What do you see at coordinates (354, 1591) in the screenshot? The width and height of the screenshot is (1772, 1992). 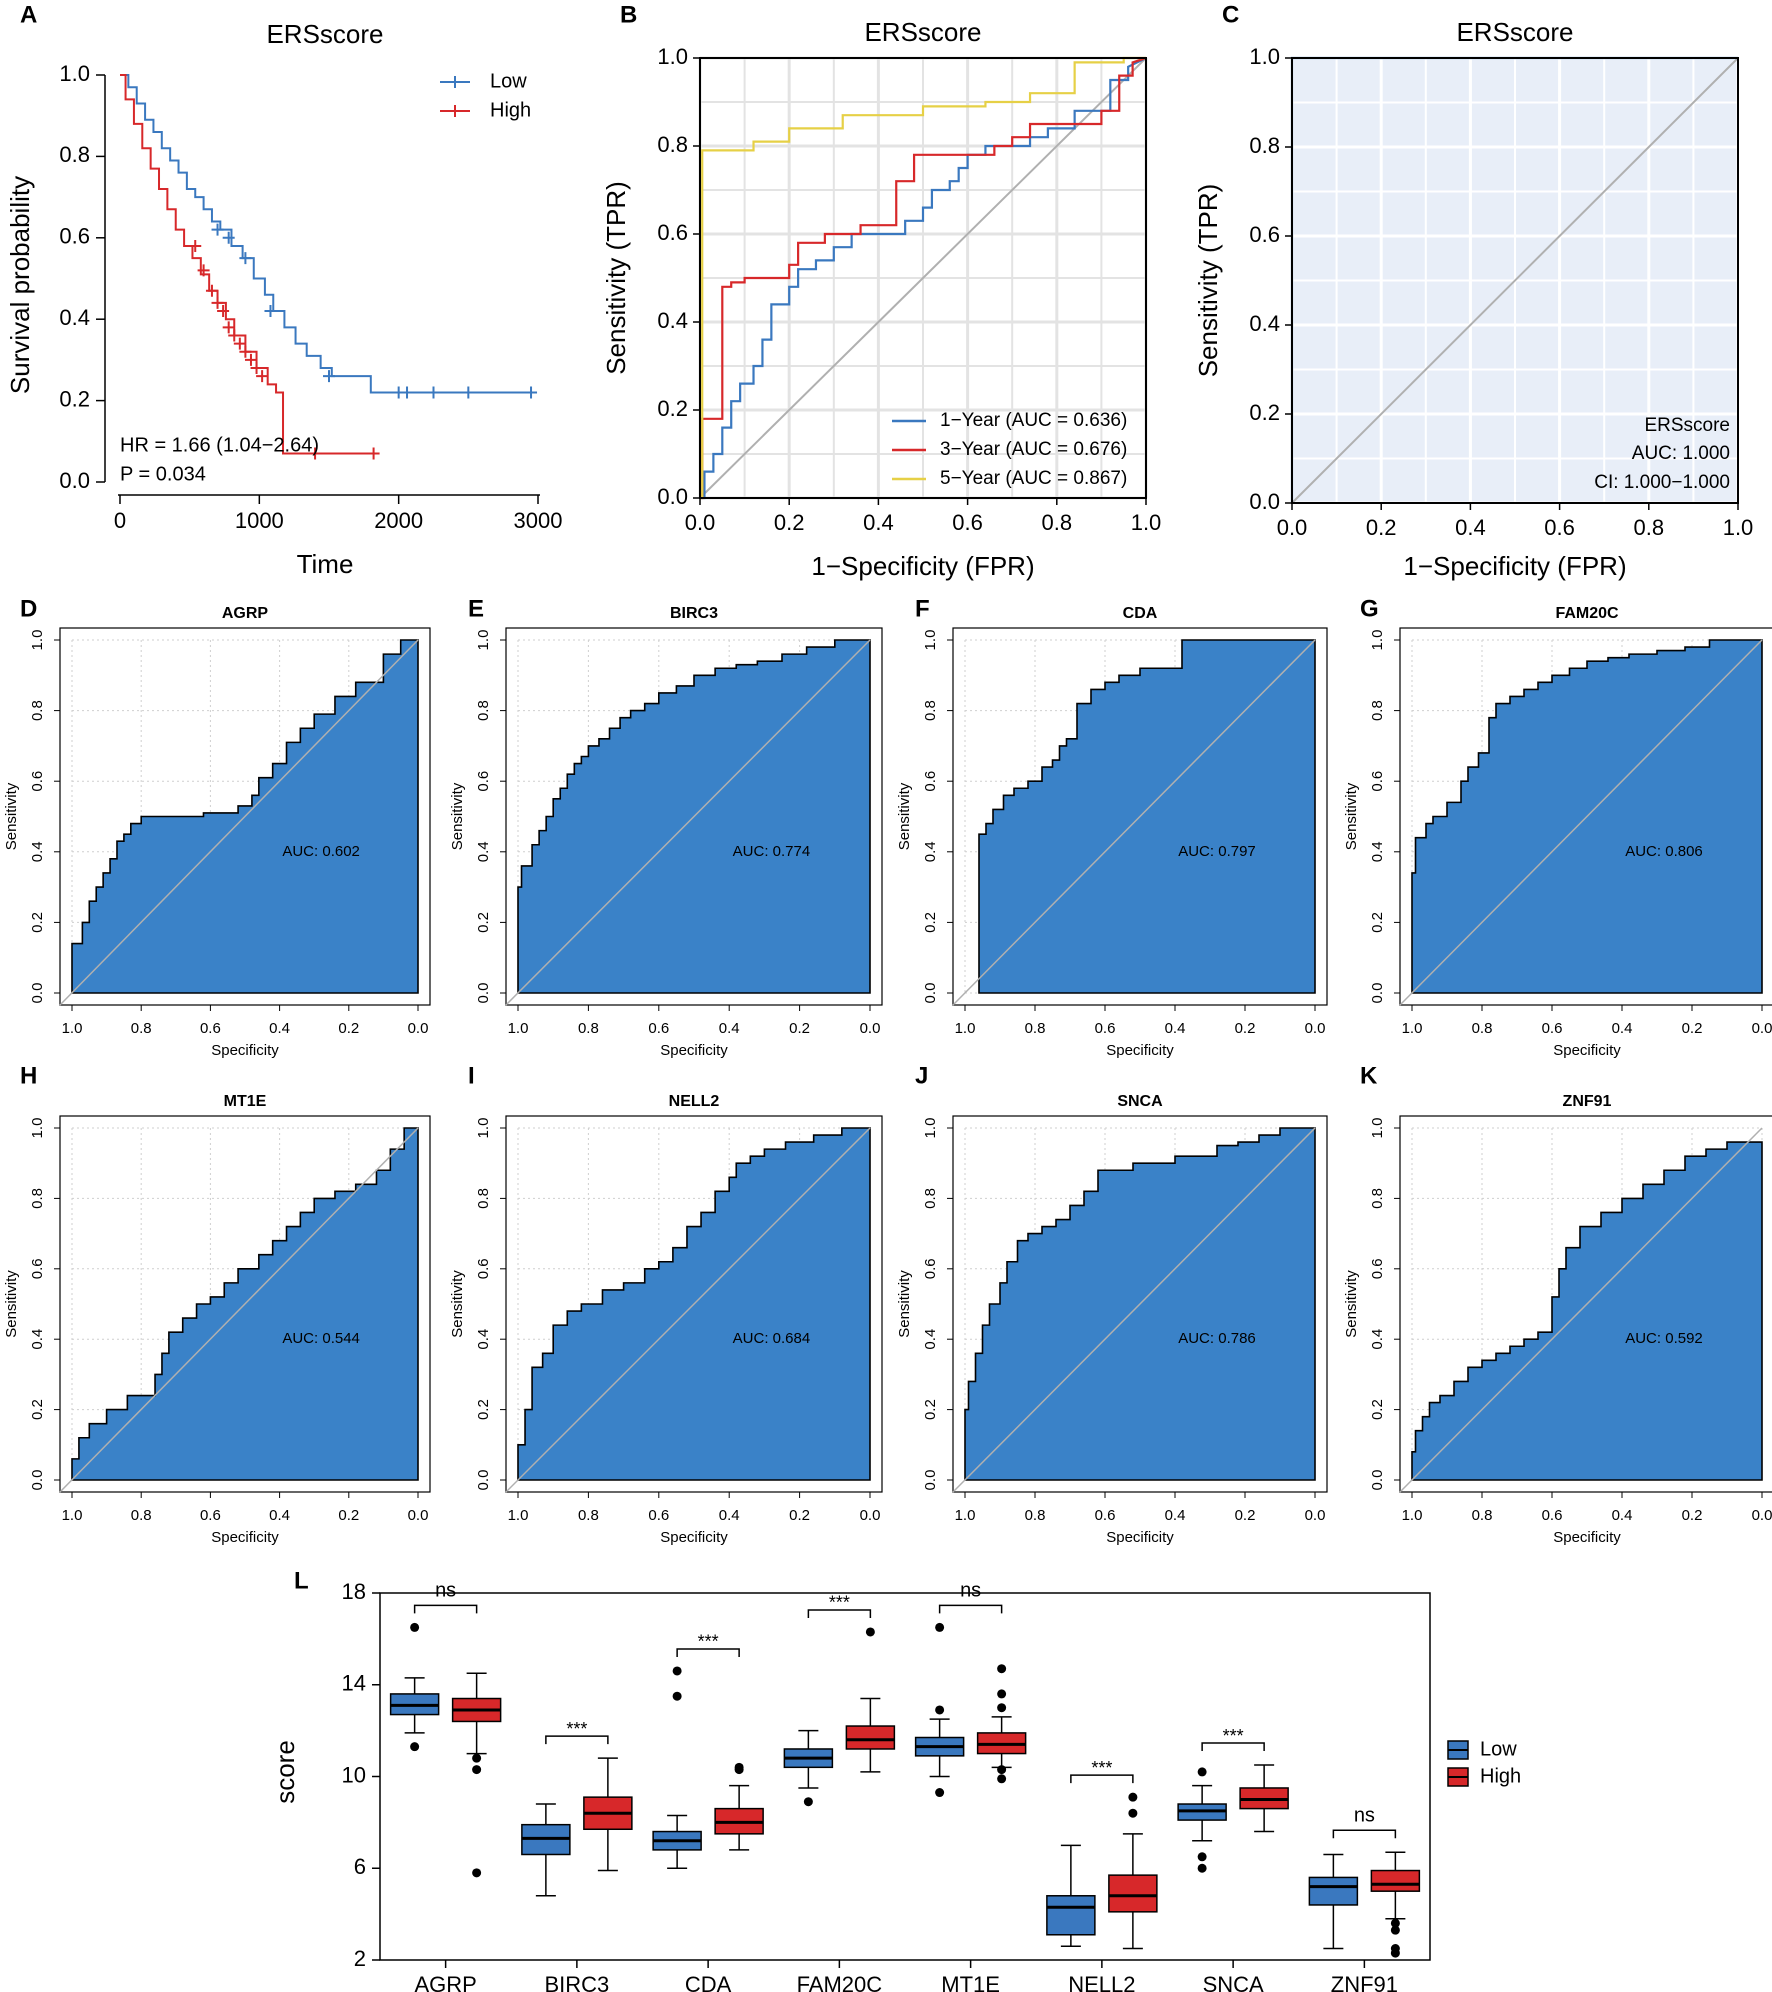 I see `y-tick-label: 18` at bounding box center [354, 1591].